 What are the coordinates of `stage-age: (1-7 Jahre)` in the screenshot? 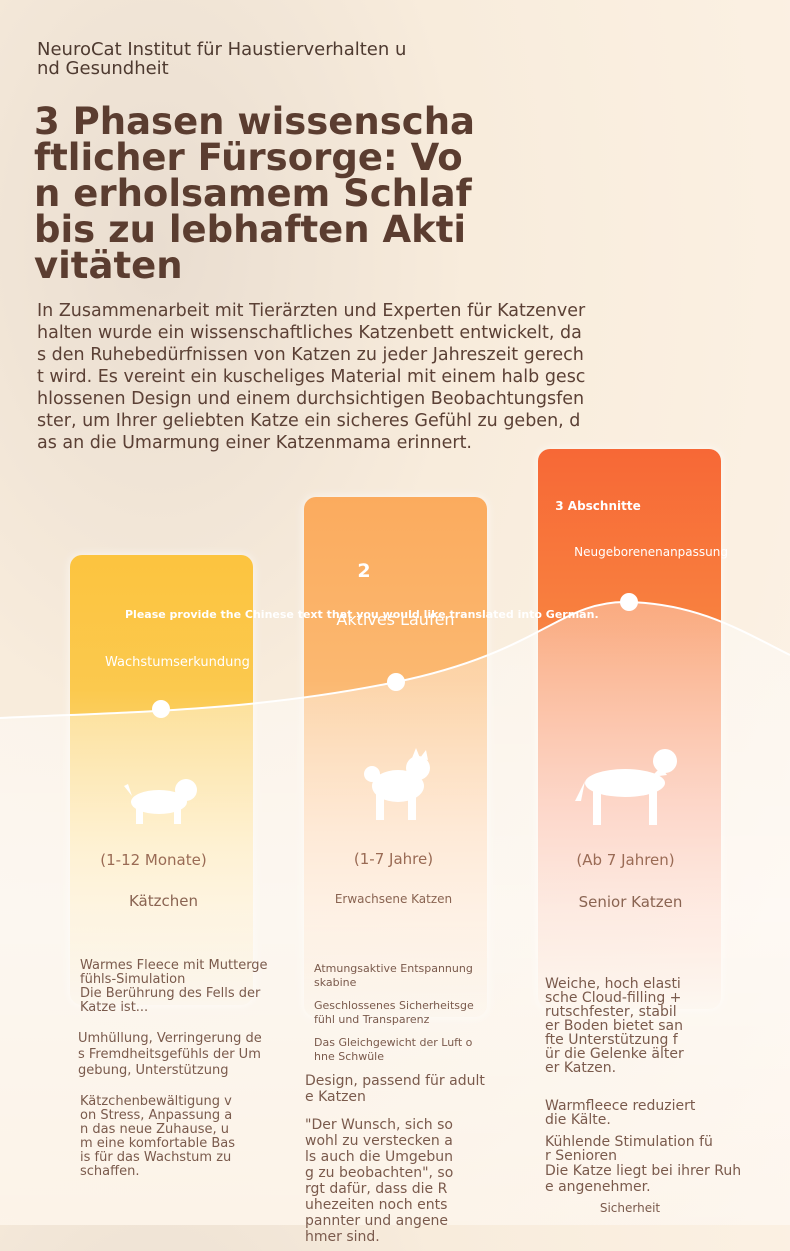 It's located at (393, 859).